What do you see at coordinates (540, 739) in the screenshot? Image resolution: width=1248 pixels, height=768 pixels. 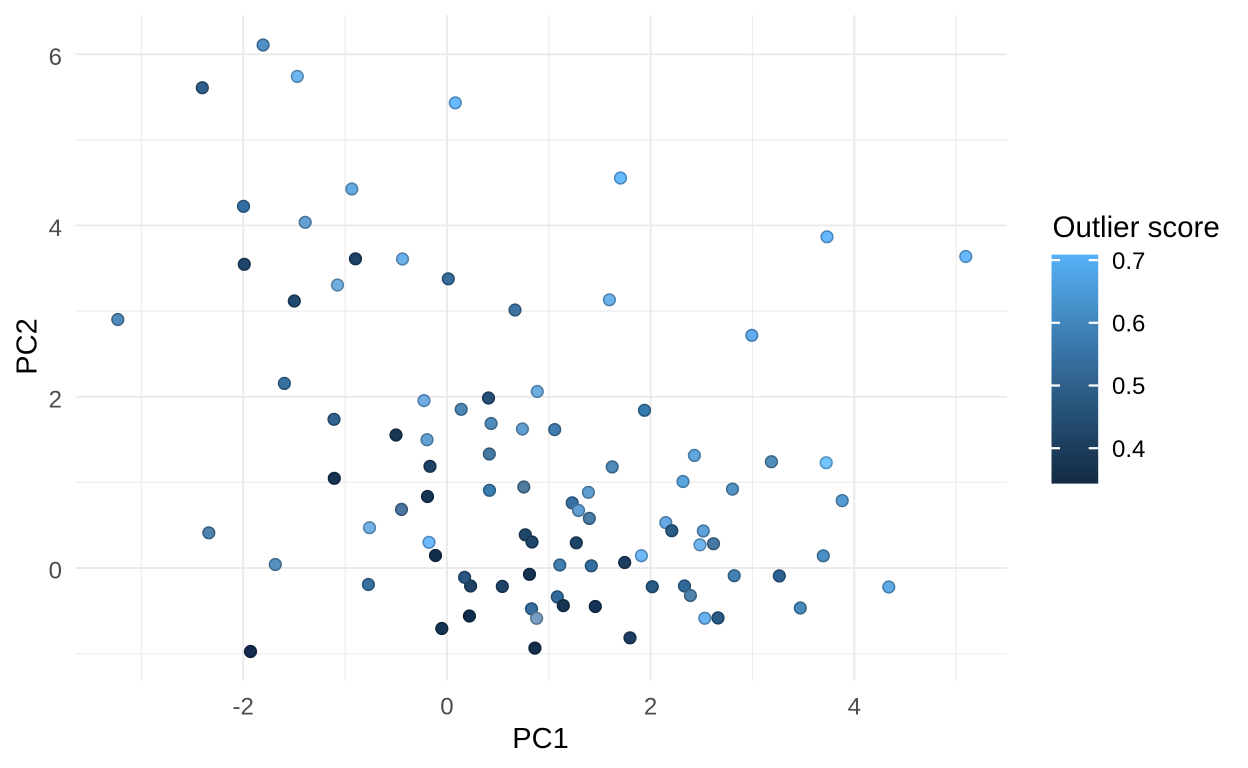 I see `svg-text: PC1` at bounding box center [540, 739].